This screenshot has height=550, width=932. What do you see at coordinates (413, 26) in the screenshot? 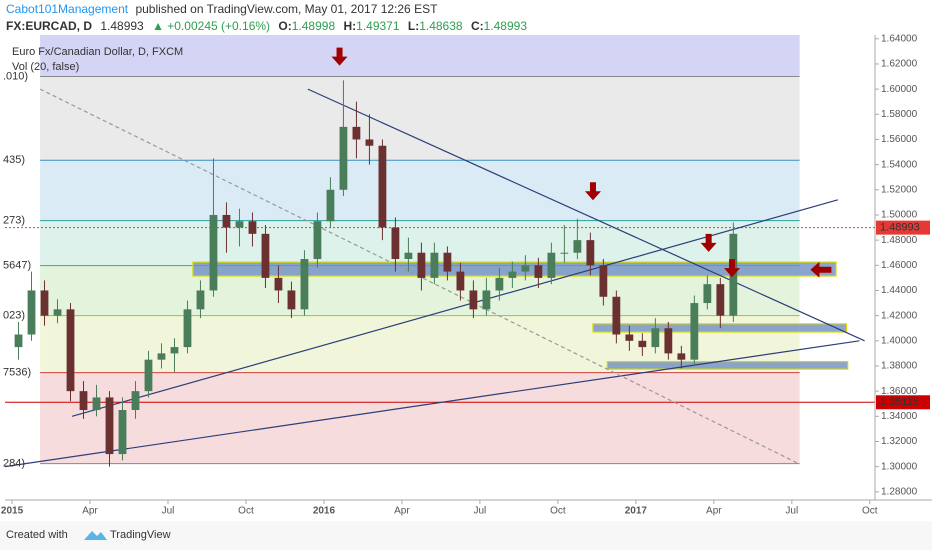
I see `ohlc-label: L:` at bounding box center [413, 26].